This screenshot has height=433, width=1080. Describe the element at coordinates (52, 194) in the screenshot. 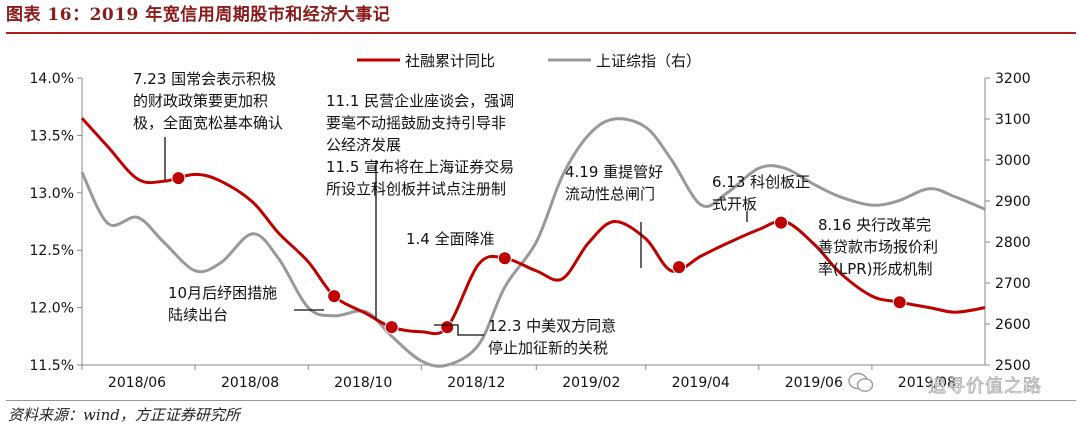

I see `left-tick-label: 13.0%` at that location.